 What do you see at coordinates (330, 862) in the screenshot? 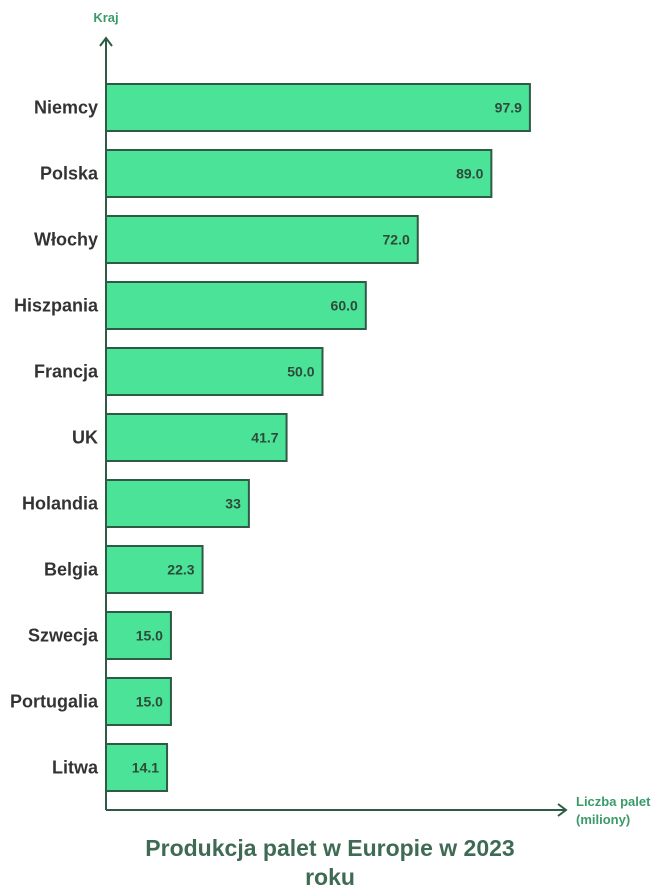
I see `chart-title: Produkcja palet w Europie w 2023 roku` at bounding box center [330, 862].